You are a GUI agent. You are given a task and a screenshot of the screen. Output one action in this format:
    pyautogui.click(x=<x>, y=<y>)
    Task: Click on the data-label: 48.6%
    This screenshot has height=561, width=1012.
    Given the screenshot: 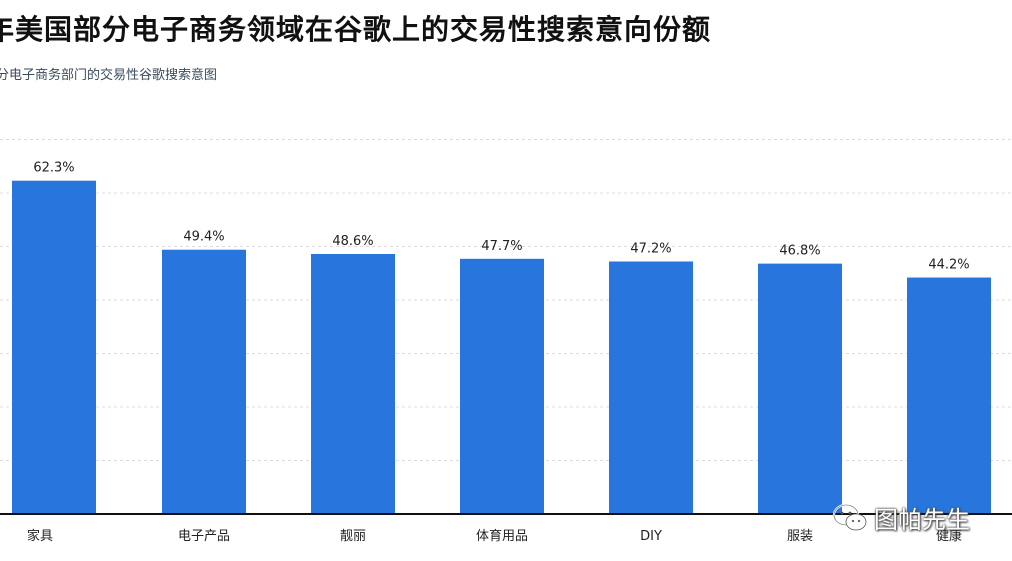 What is the action you would take?
    pyautogui.click(x=352, y=241)
    